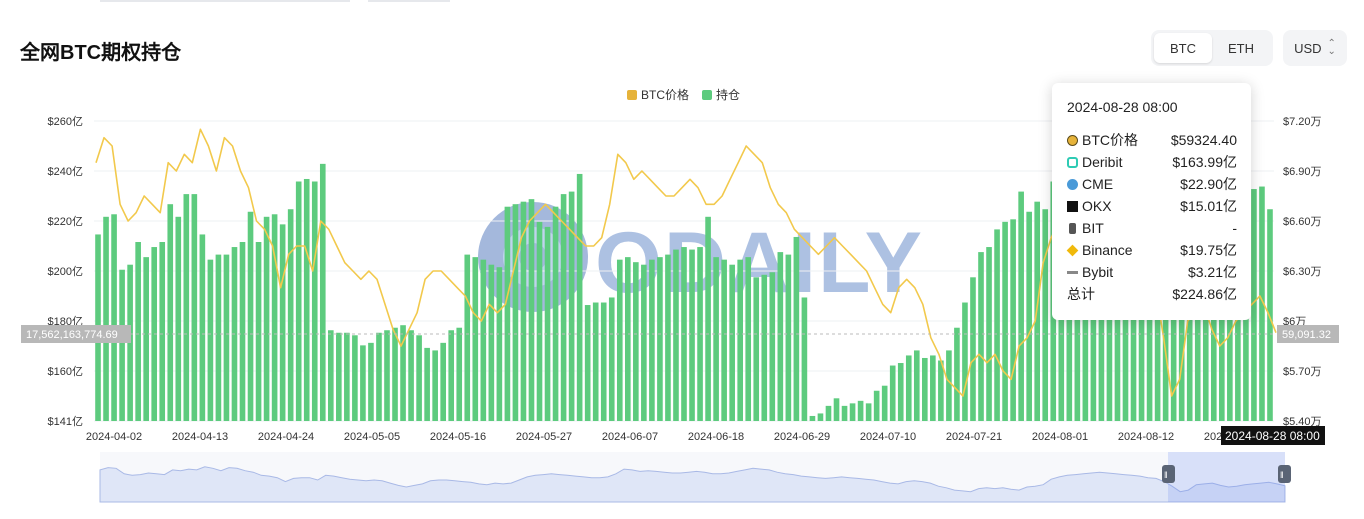  What do you see at coordinates (1284, 474) in the screenshot?
I see `overview-handle-right` at bounding box center [1284, 474].